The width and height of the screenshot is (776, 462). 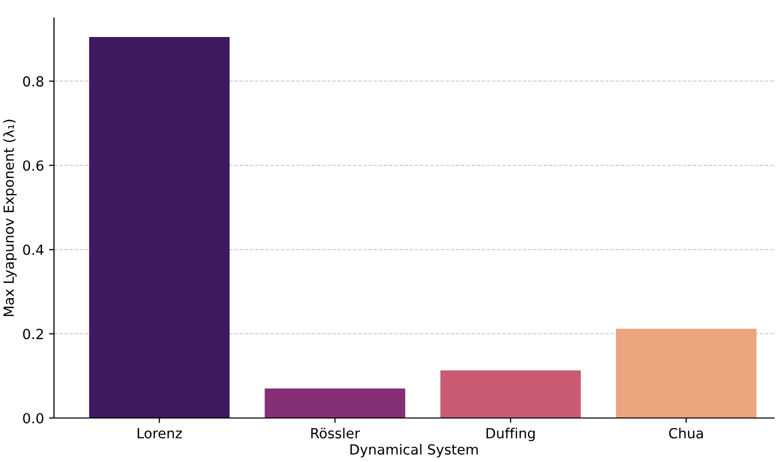 What do you see at coordinates (335, 433) in the screenshot?
I see `x-tick-label: Rössler` at bounding box center [335, 433].